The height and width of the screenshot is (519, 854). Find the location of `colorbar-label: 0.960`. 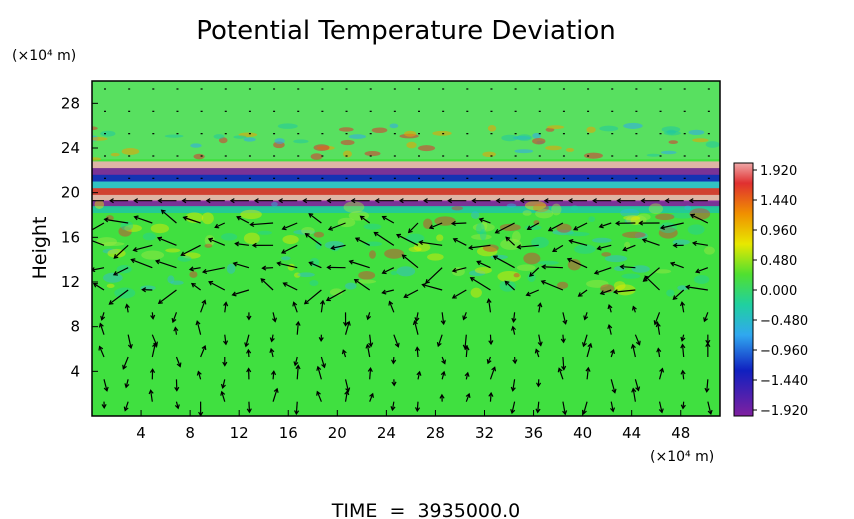

colorbar-label: 0.960 is located at coordinates (778, 231).